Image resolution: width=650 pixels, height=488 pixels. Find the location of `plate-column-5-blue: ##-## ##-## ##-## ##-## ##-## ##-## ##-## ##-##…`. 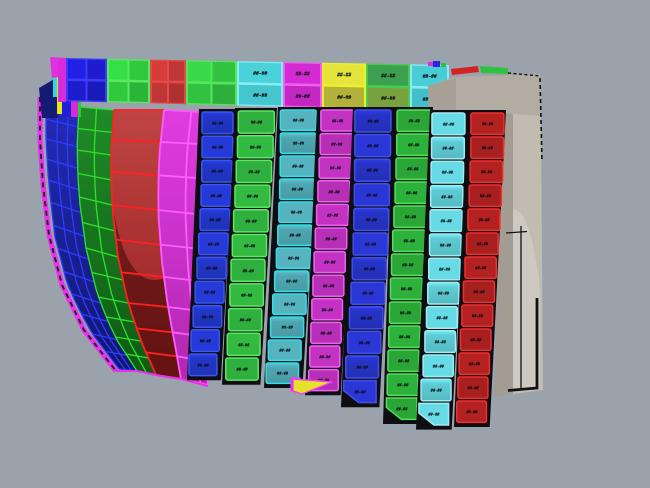

plate-column-5-blue: ##-## ##-## ##-## ##-## ##-## ##-## ##-## ##-##… is located at coordinates (368, 257).